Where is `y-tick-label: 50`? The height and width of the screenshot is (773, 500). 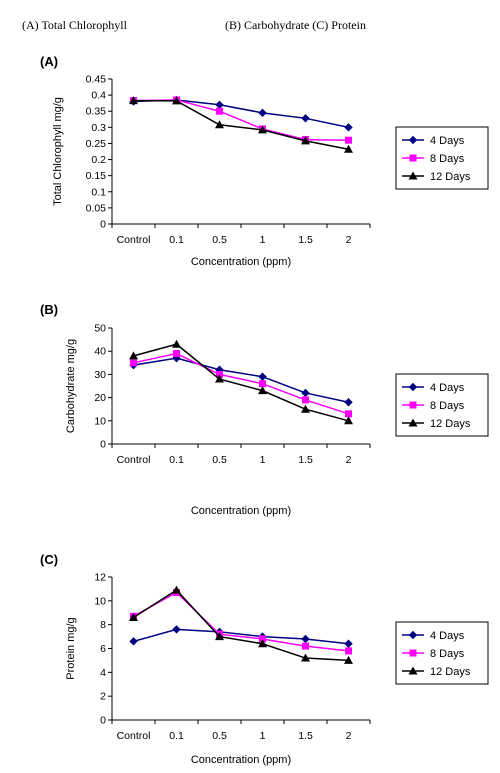
y-tick-label: 50 is located at coordinates (100, 329).